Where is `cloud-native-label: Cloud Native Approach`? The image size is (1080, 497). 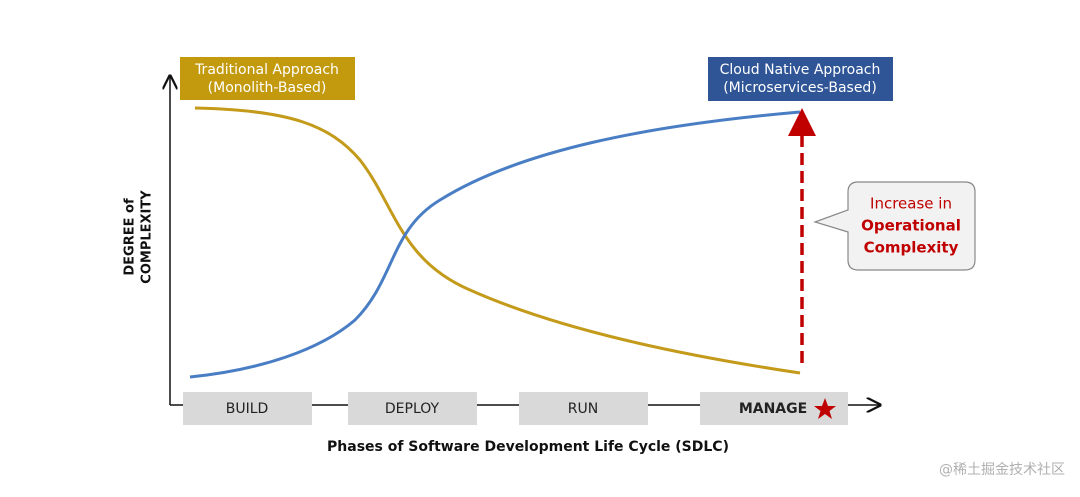
cloud-native-label: Cloud Native Approach is located at coordinates (800, 70).